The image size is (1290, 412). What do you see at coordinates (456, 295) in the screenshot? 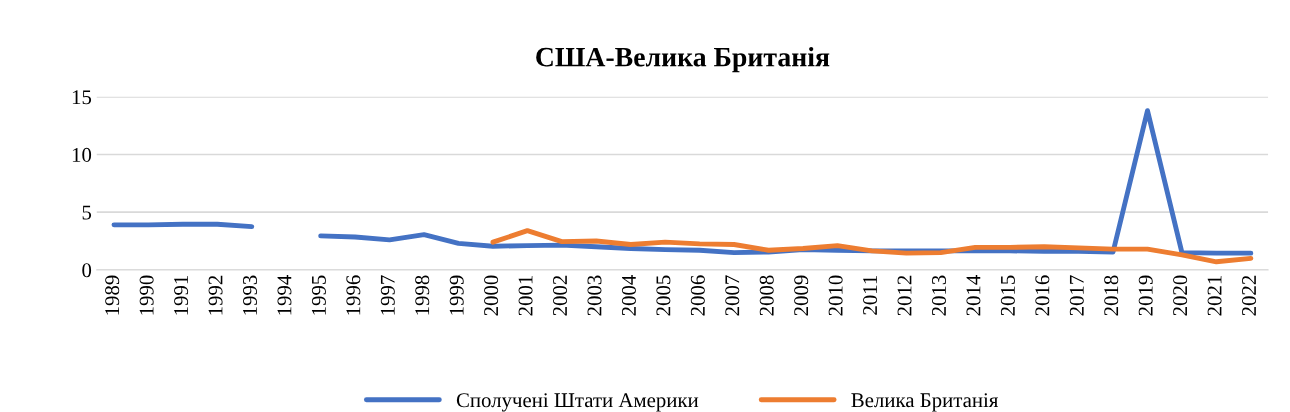
I see `x-tick-label: 1999` at bounding box center [456, 295].